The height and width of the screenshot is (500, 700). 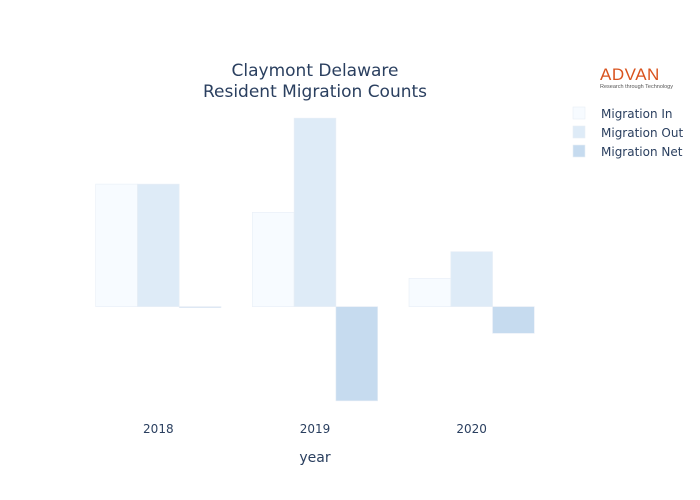 I want to click on x-axis-title: year, so click(x=314, y=458).